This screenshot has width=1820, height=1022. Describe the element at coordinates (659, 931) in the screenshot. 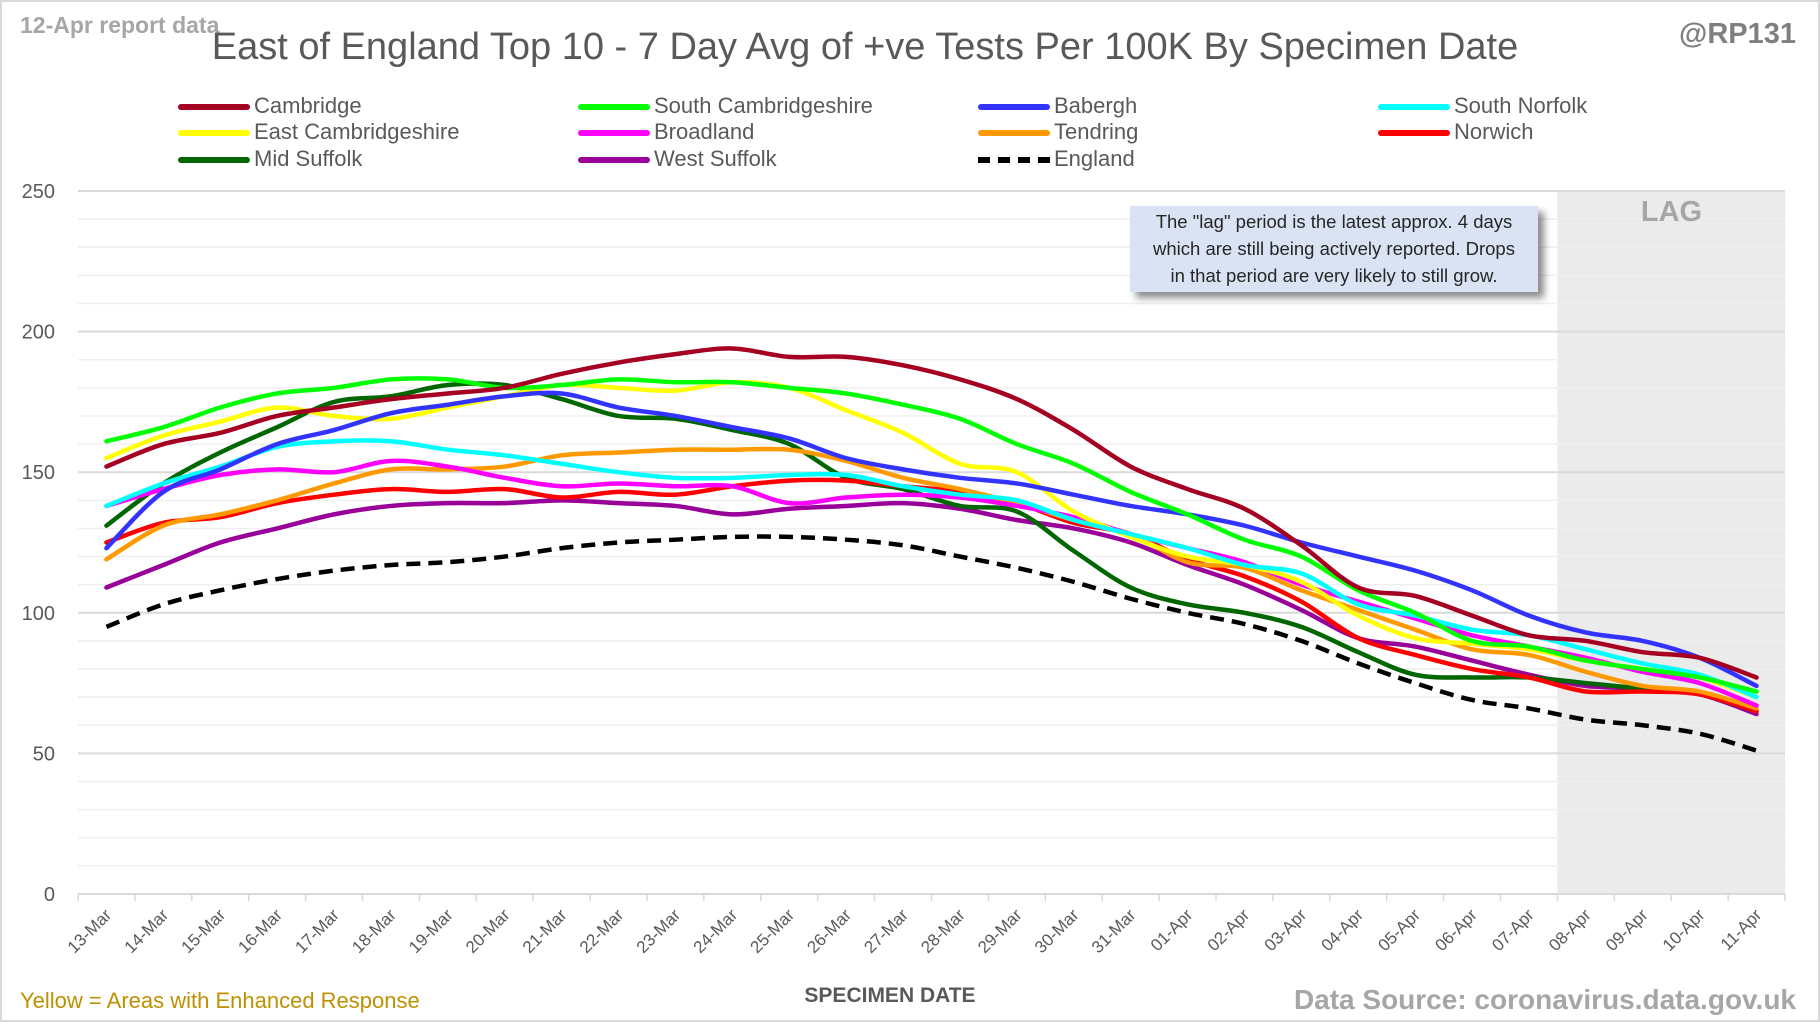

I see `x-tick-label: 23-Mar` at that location.